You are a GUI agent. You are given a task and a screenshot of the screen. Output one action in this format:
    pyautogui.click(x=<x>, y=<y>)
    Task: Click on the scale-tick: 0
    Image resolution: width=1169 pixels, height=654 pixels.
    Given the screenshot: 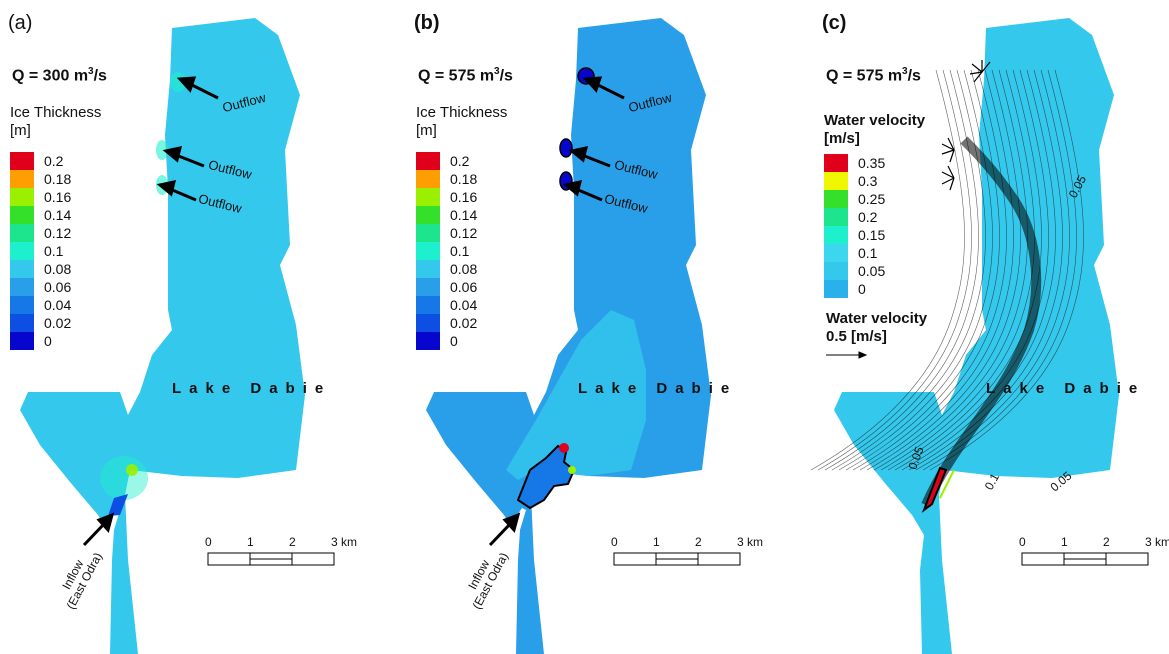 What is the action you would take?
    pyautogui.click(x=614, y=542)
    